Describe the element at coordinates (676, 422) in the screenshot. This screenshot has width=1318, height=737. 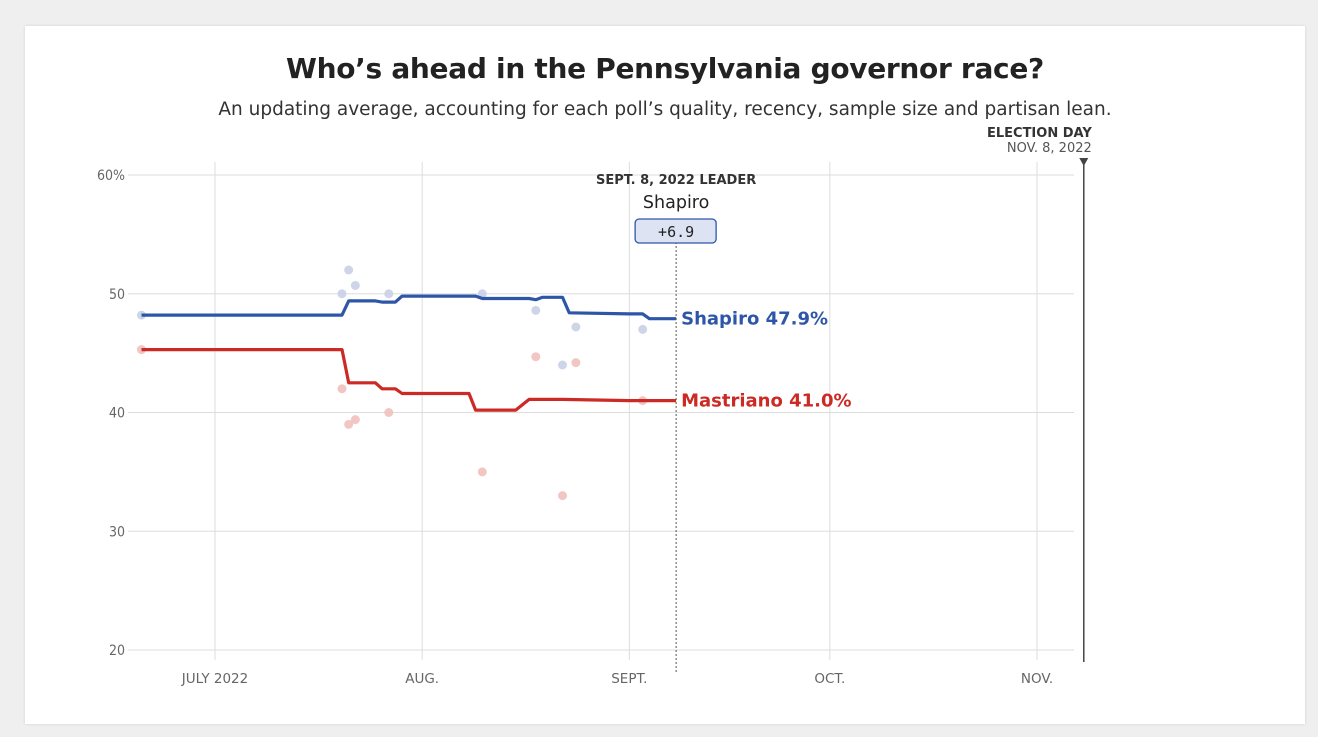
I see `leader-annotation: SEPT. 8, 2022 LEADER Shapiro +6.9` at that location.